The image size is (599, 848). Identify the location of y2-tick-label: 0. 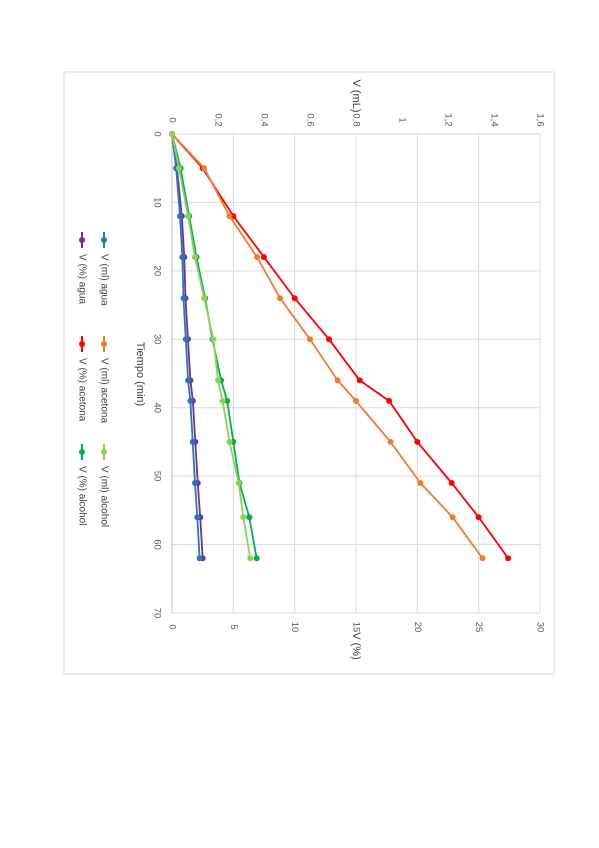
(171, 119).